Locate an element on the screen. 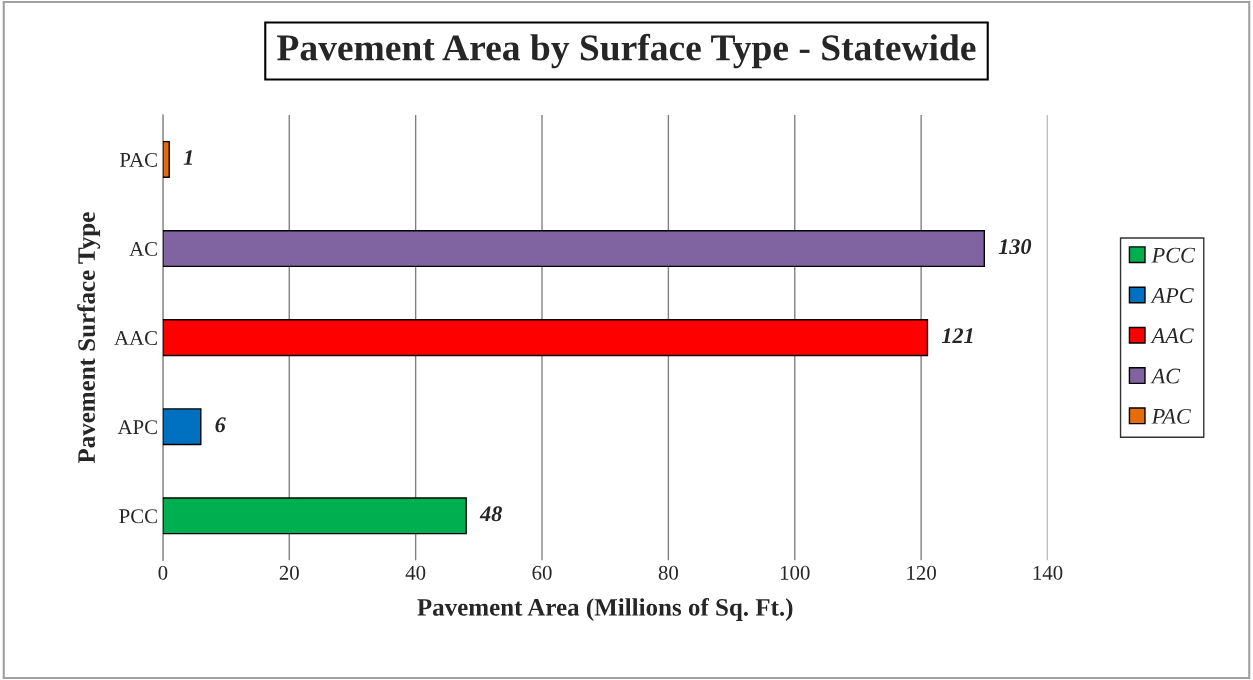  legend-label: PCC is located at coordinates (1173, 255).